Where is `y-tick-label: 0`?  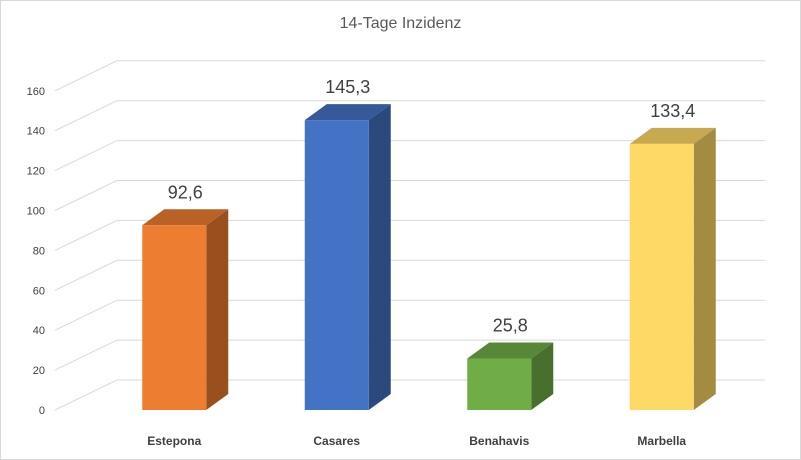
y-tick-label: 0 is located at coordinates (42, 411).